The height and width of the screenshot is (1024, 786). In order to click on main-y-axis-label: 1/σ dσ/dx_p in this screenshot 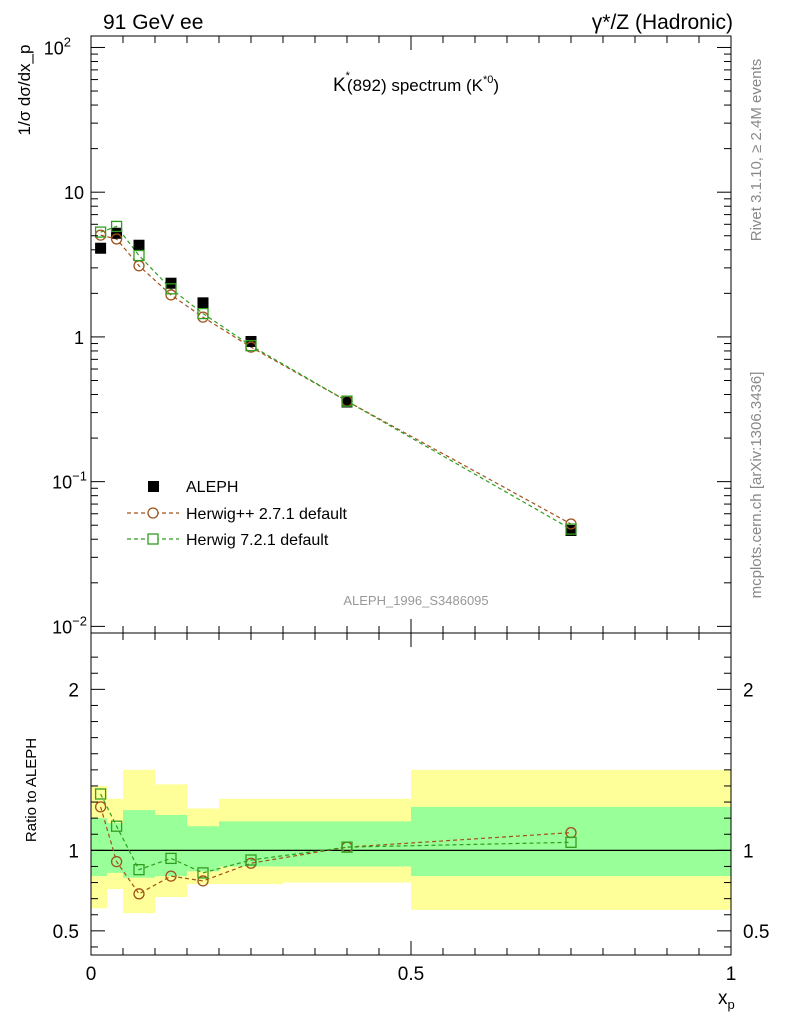, I will do `click(24, 90)`.